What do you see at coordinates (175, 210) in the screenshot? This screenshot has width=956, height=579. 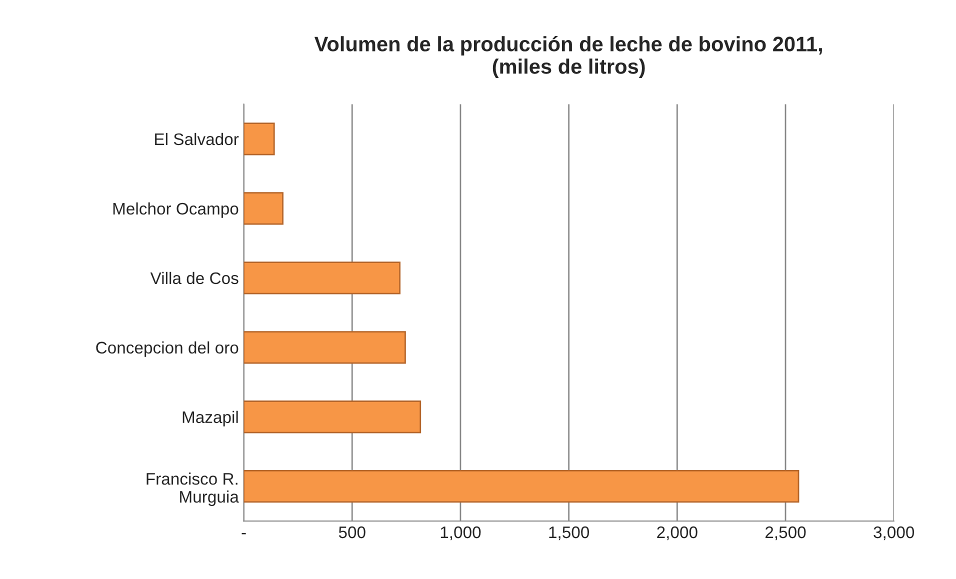 I see `y-tick-label: Melchor Ocampo` at bounding box center [175, 210].